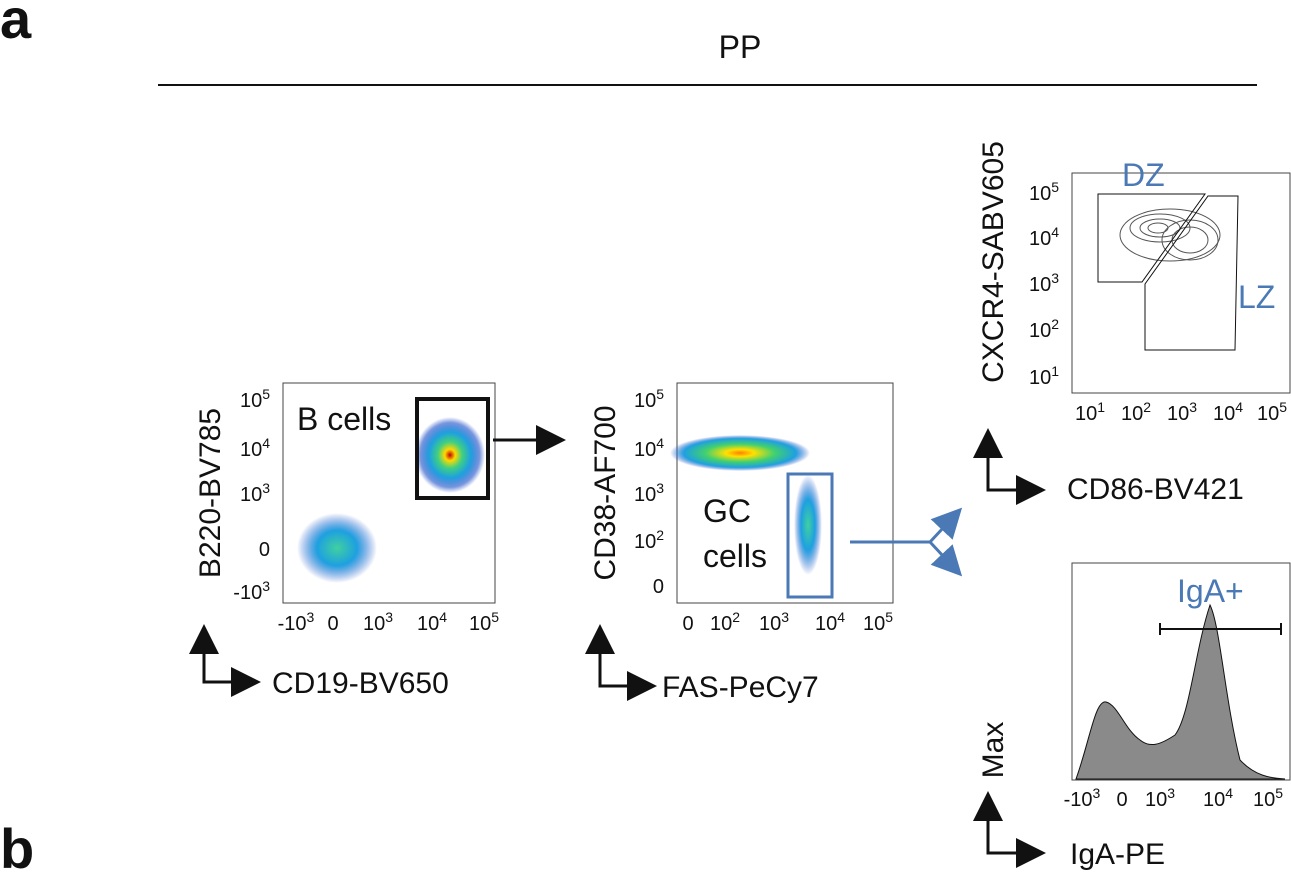  I want to click on gate-label: IgA+, so click(1210, 591).